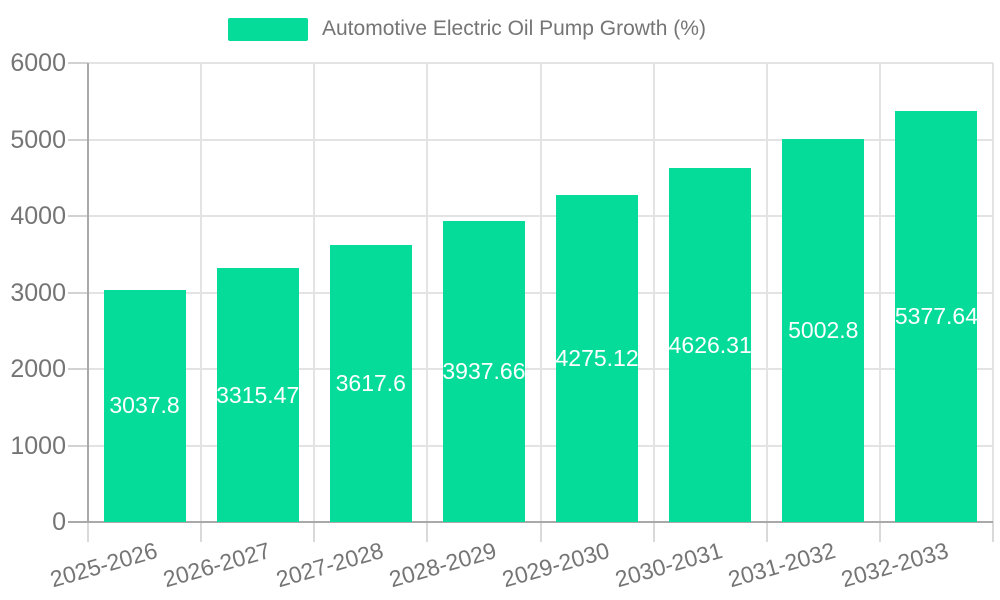  I want to click on x-axis-line, so click(530, 522).